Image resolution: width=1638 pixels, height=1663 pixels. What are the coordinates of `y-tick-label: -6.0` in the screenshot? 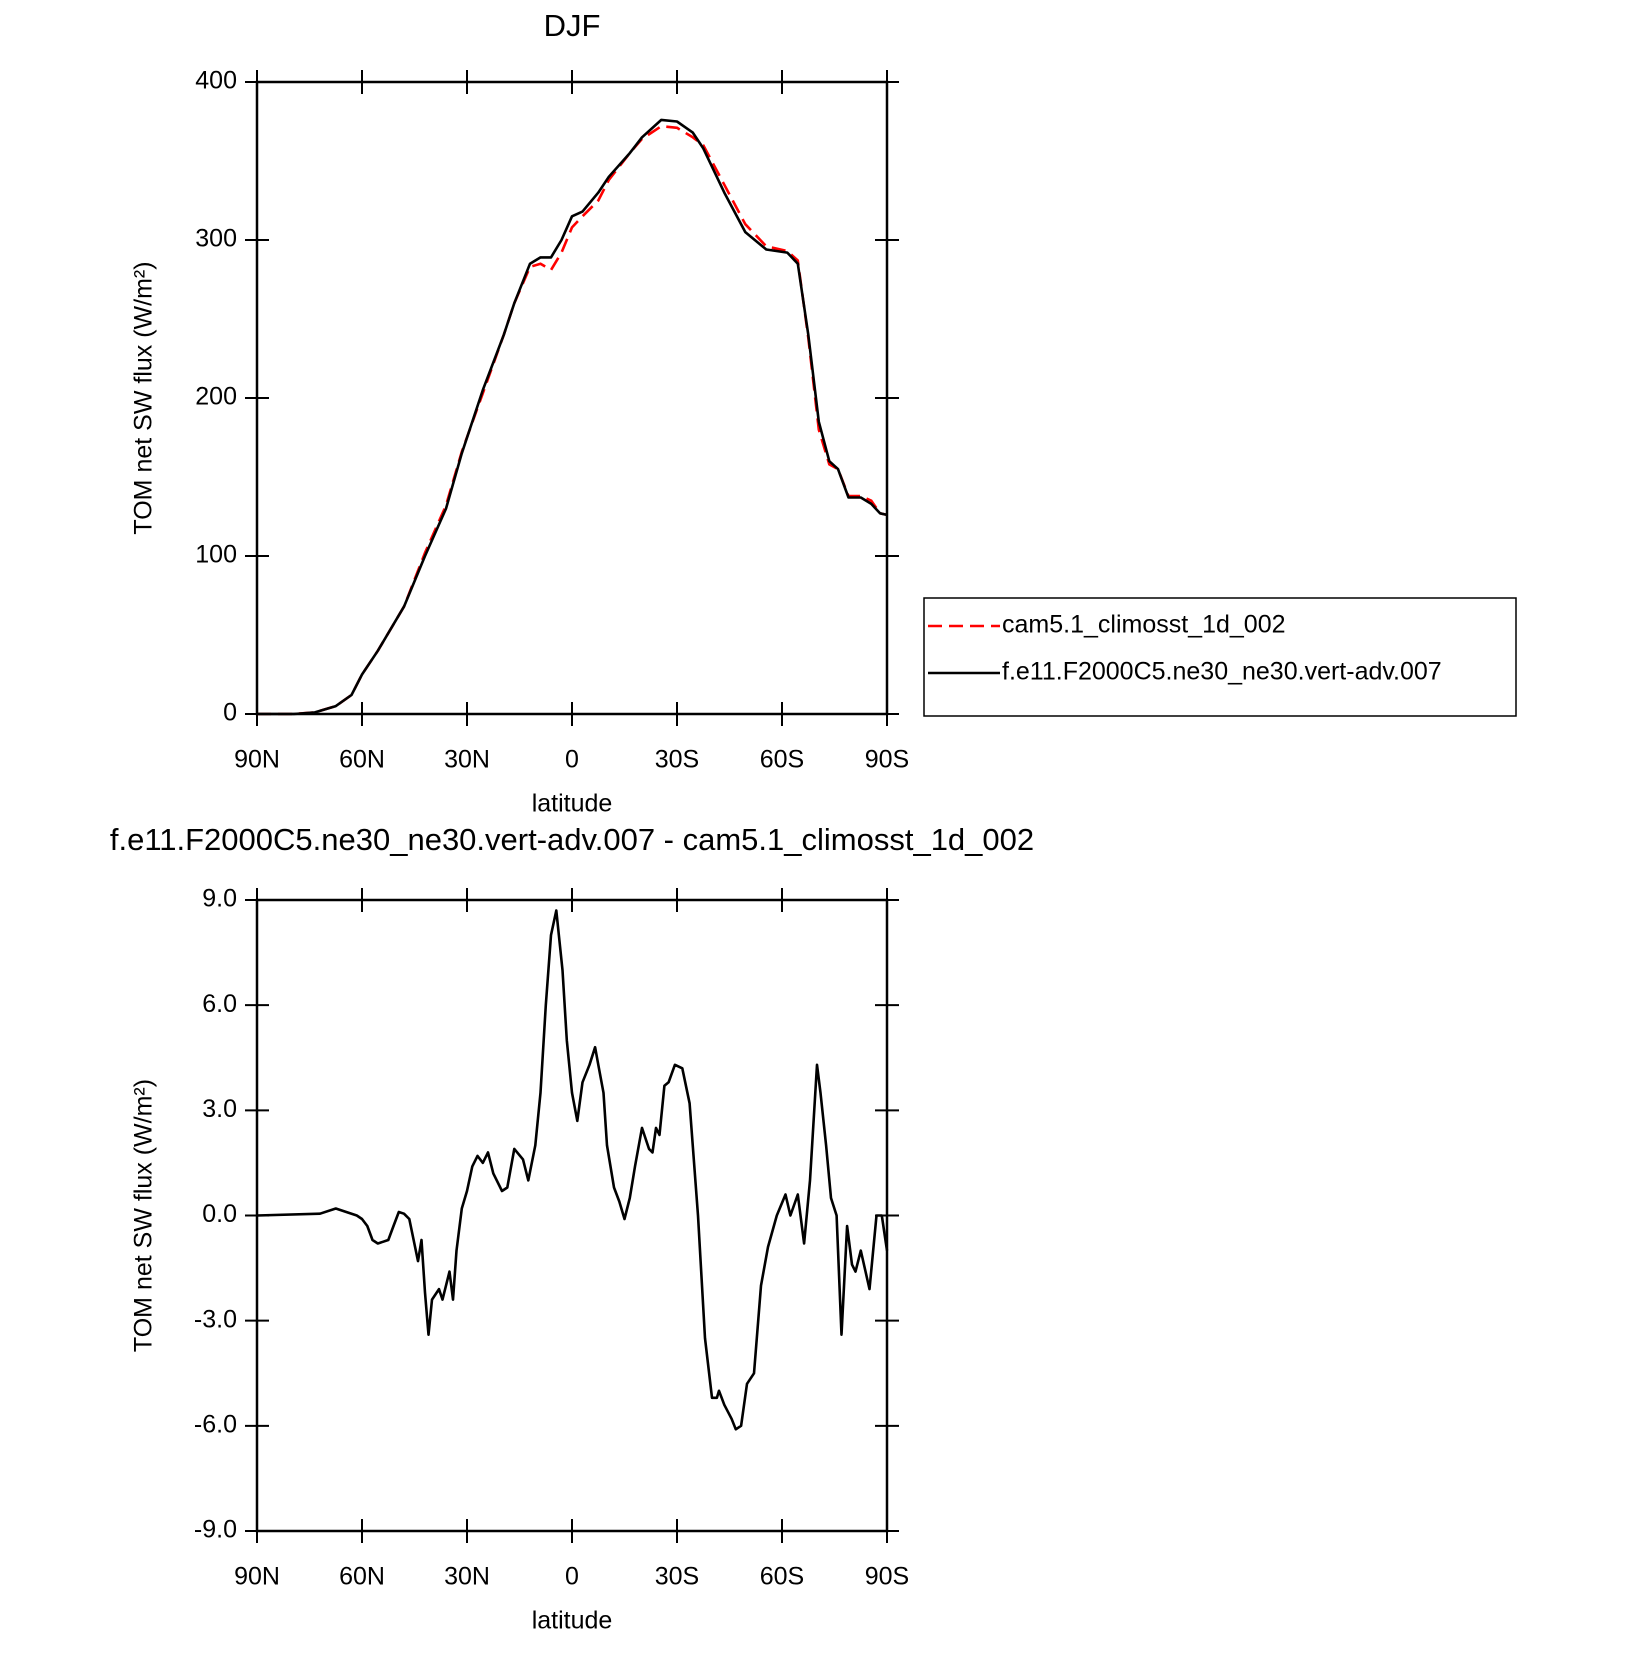 It's located at (215, 1424).